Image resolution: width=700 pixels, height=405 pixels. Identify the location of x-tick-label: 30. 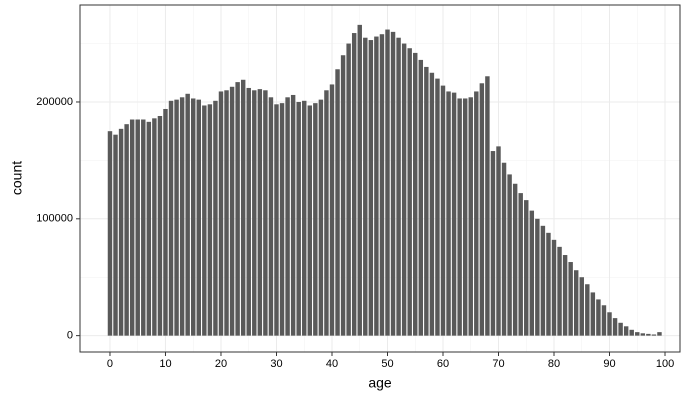
(276, 364).